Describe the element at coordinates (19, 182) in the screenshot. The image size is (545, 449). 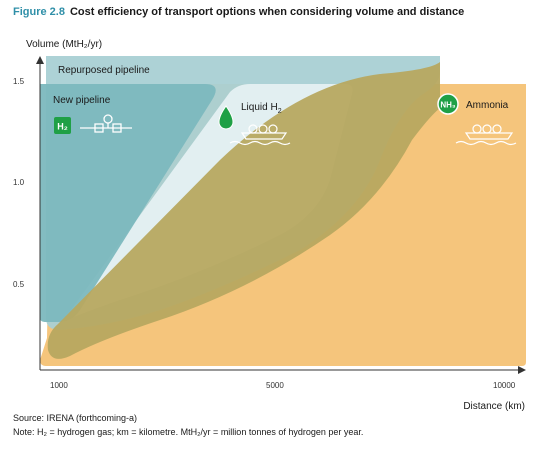
I see `y-tick-label: 1.0` at that location.